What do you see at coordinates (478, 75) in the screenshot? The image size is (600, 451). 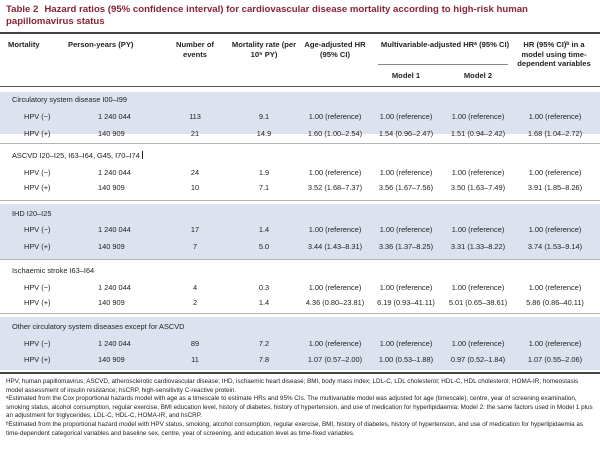 I see `col-model2: Model 2` at bounding box center [478, 75].